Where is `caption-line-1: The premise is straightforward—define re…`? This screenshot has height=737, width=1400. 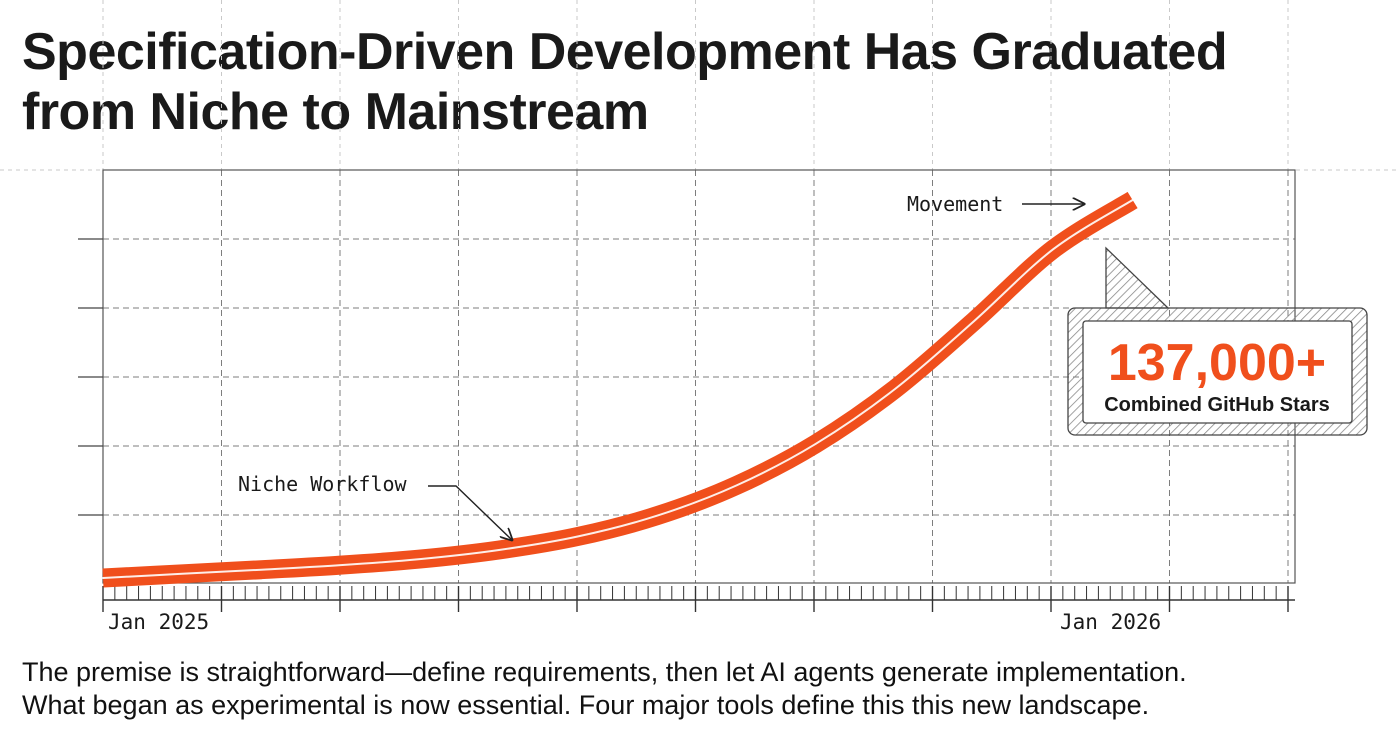 caption-line-1: The premise is straightforward—define re… is located at coordinates (604, 672).